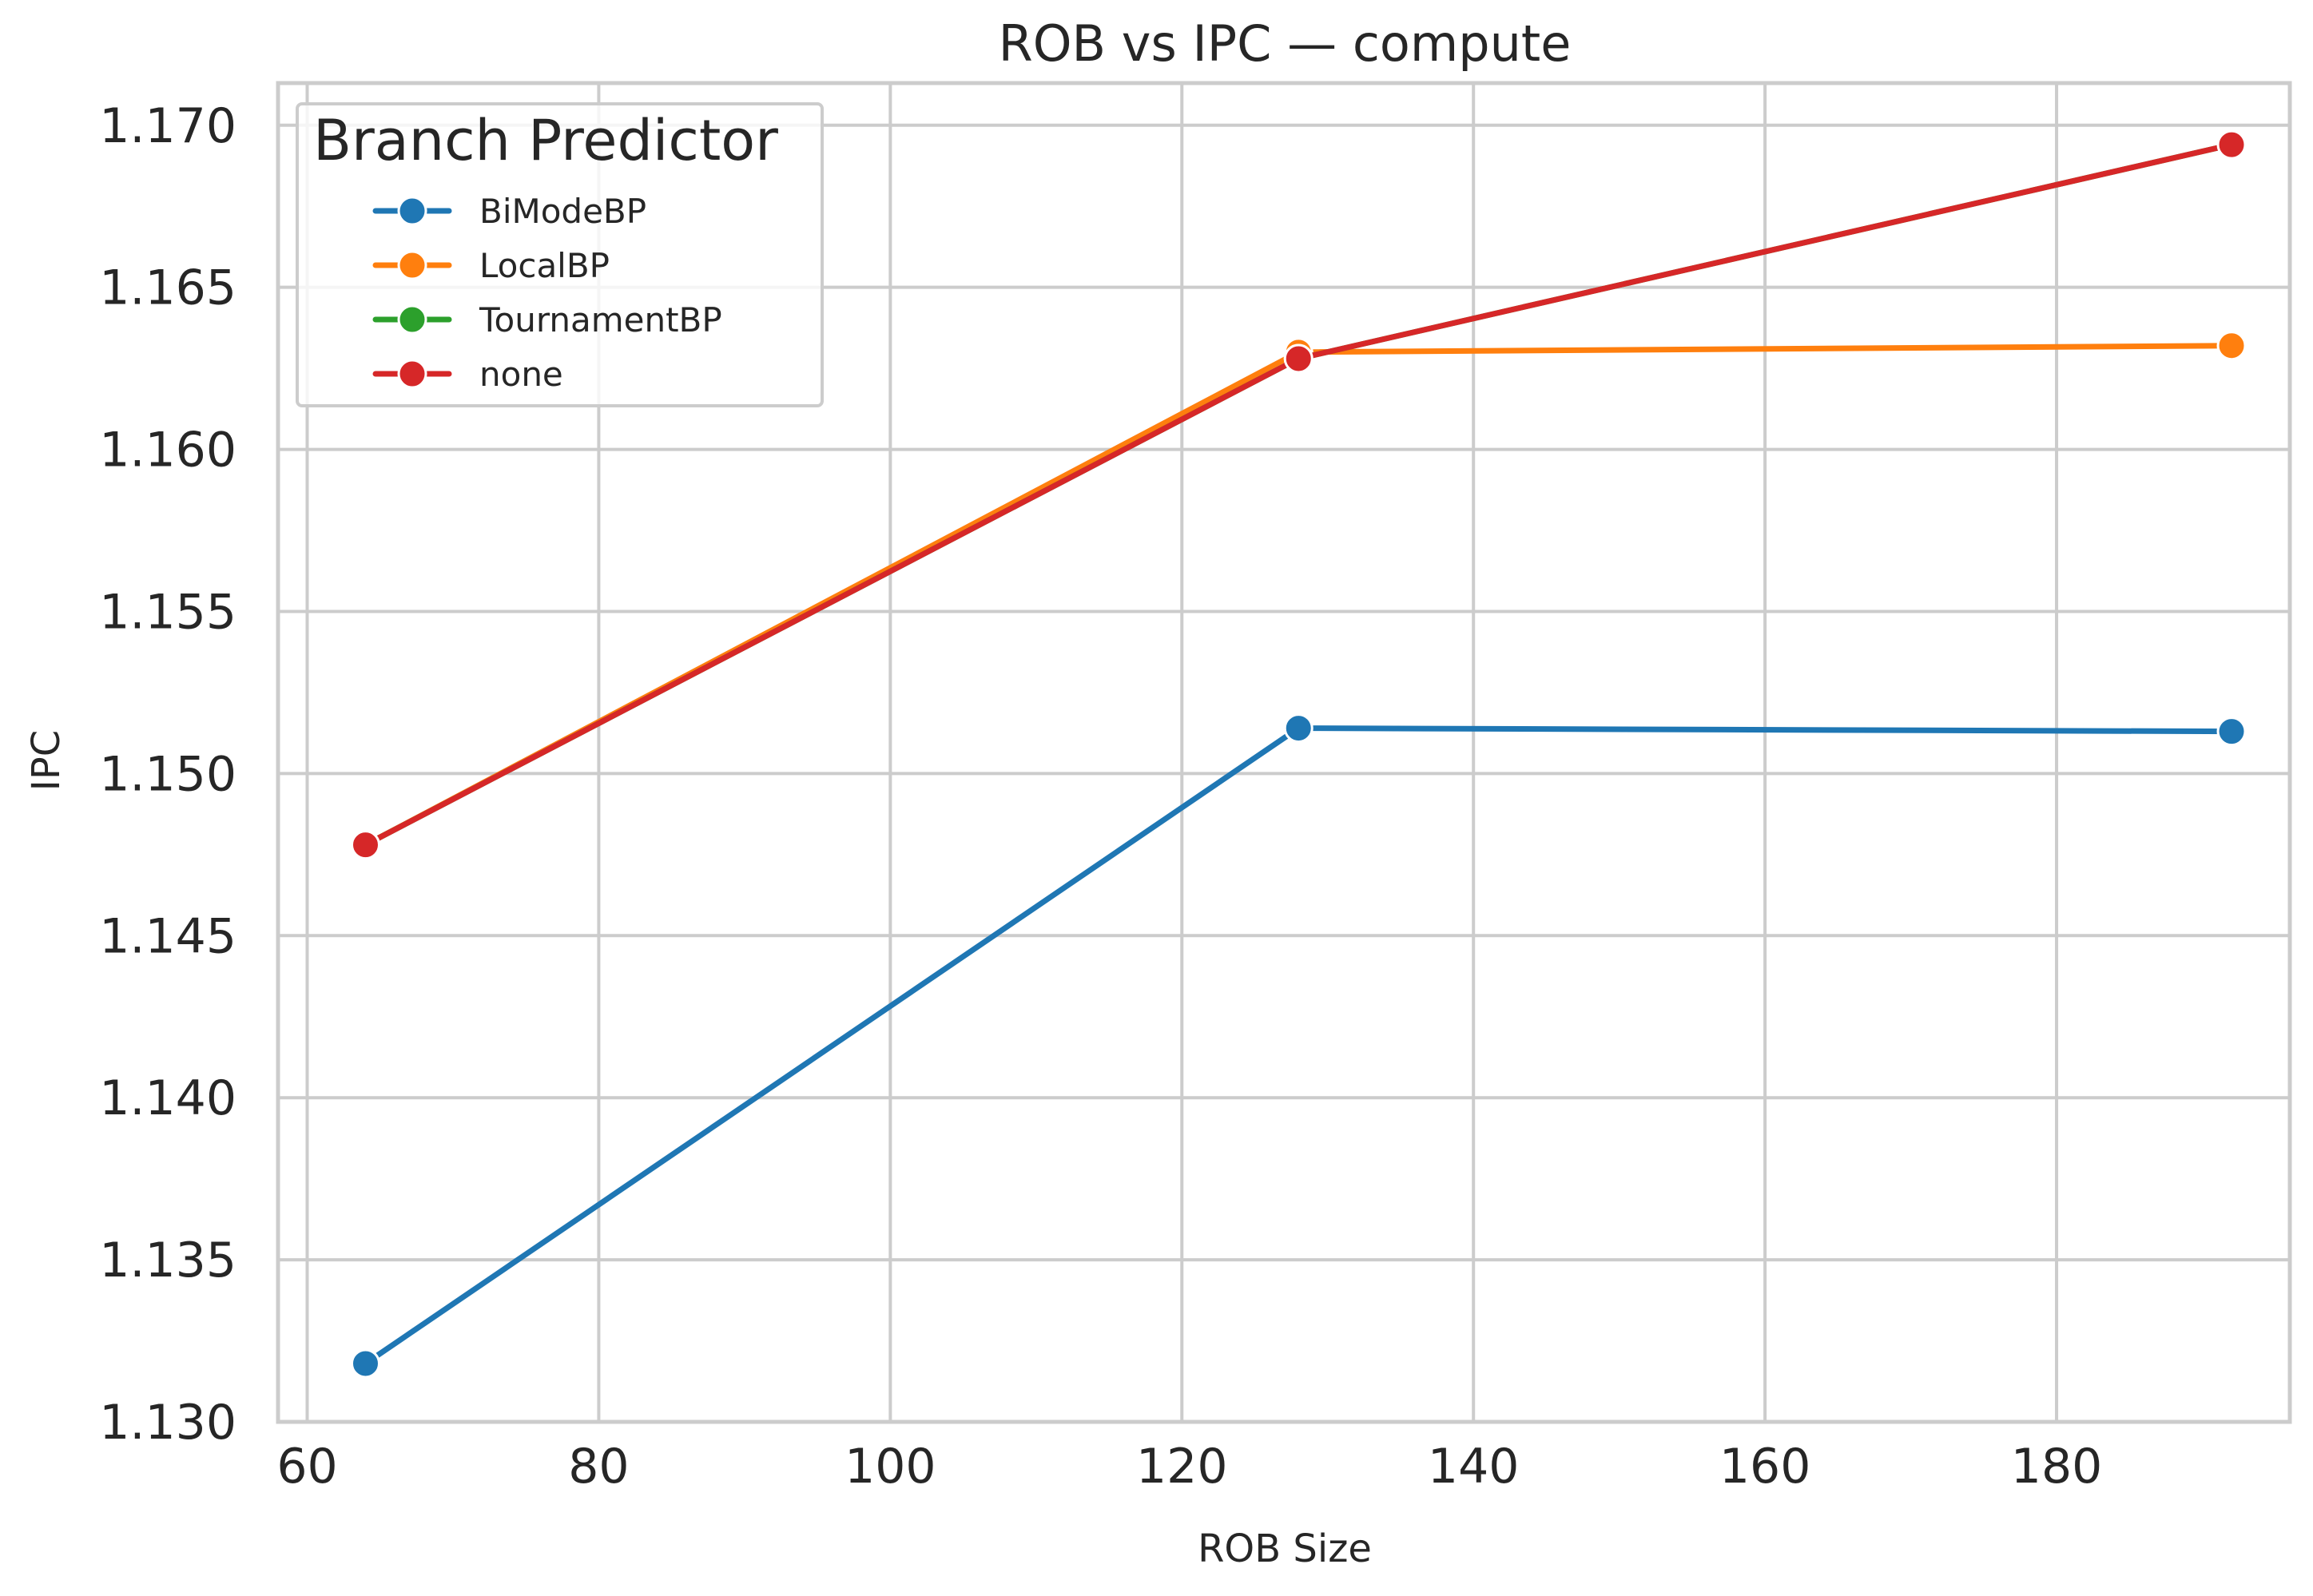 The height and width of the screenshot is (1596, 2313). What do you see at coordinates (167, 1423) in the screenshot?
I see `y-tick-label: 1.130` at bounding box center [167, 1423].